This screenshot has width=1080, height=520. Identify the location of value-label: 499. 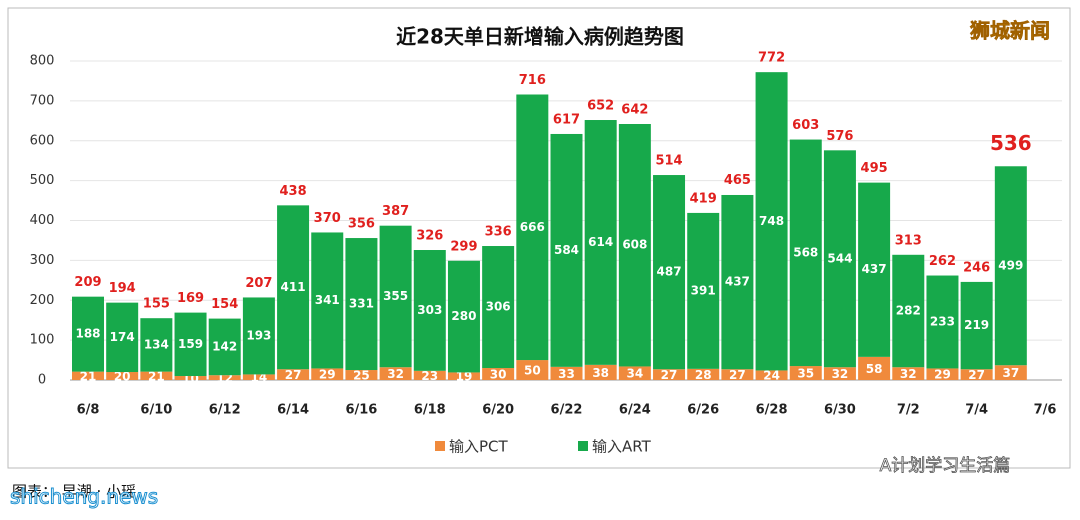
(1010, 265).